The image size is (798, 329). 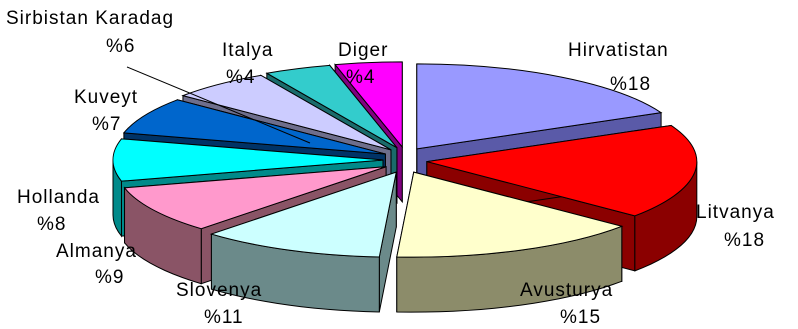 I want to click on label-sirbistan-name: Sirbistan Karadag, so click(x=90, y=18).